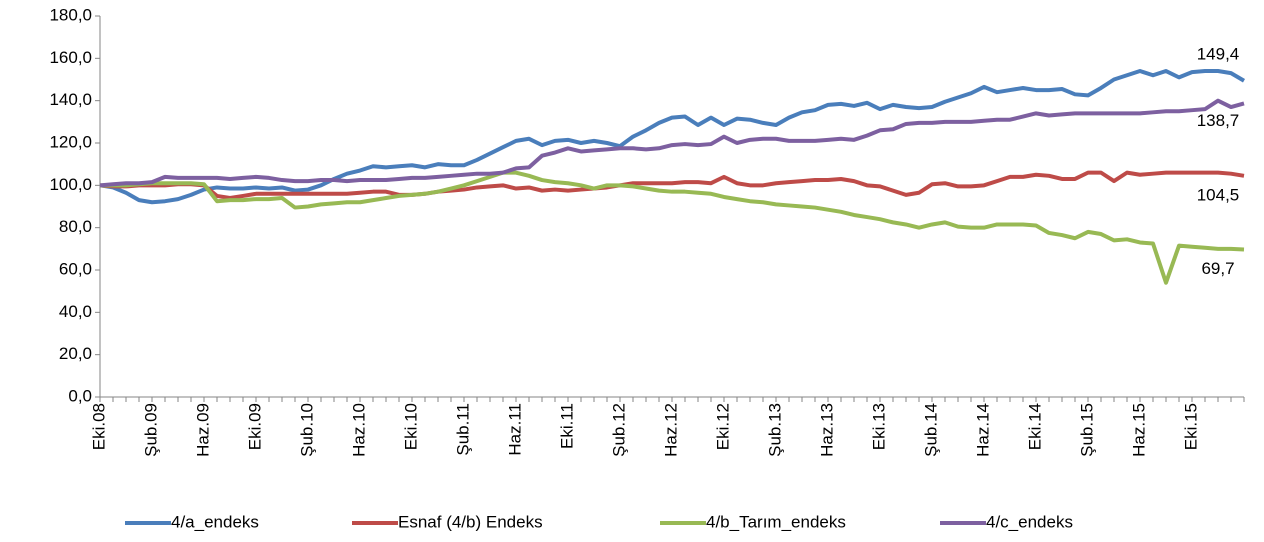 Image resolution: width=1264 pixels, height=542 pixels. Describe the element at coordinates (70, 57) in the screenshot. I see `y-tick-label: 160,0` at that location.